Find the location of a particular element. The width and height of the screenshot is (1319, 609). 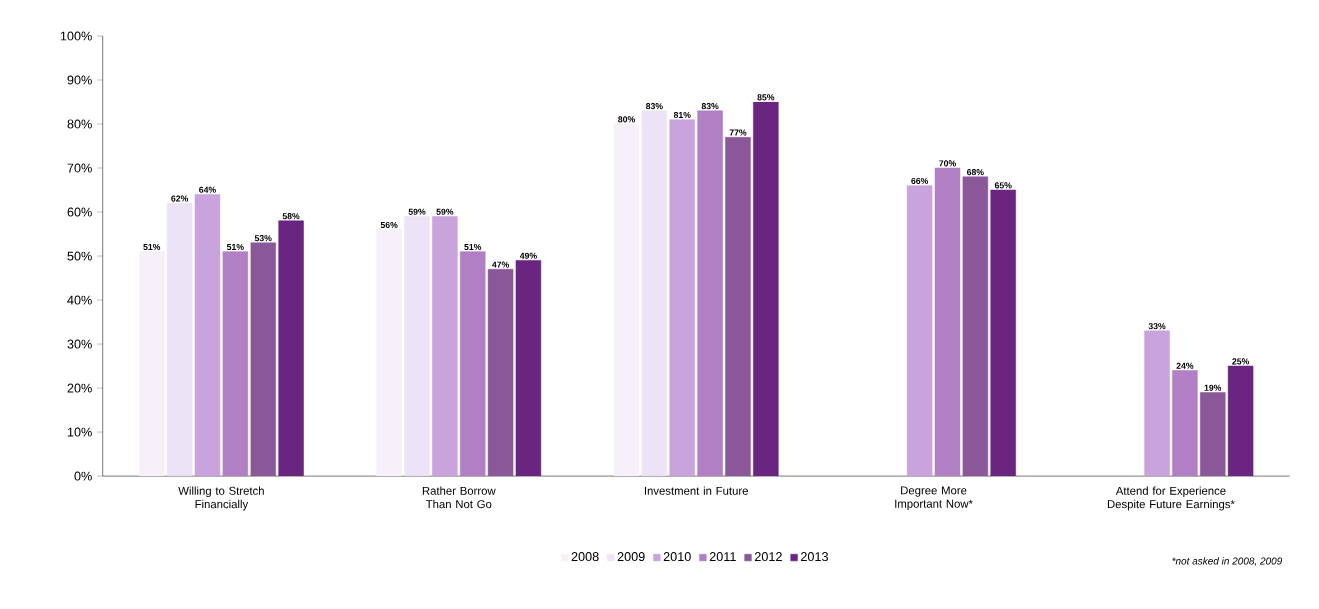

y-tick-label: 0% is located at coordinates (83, 476).